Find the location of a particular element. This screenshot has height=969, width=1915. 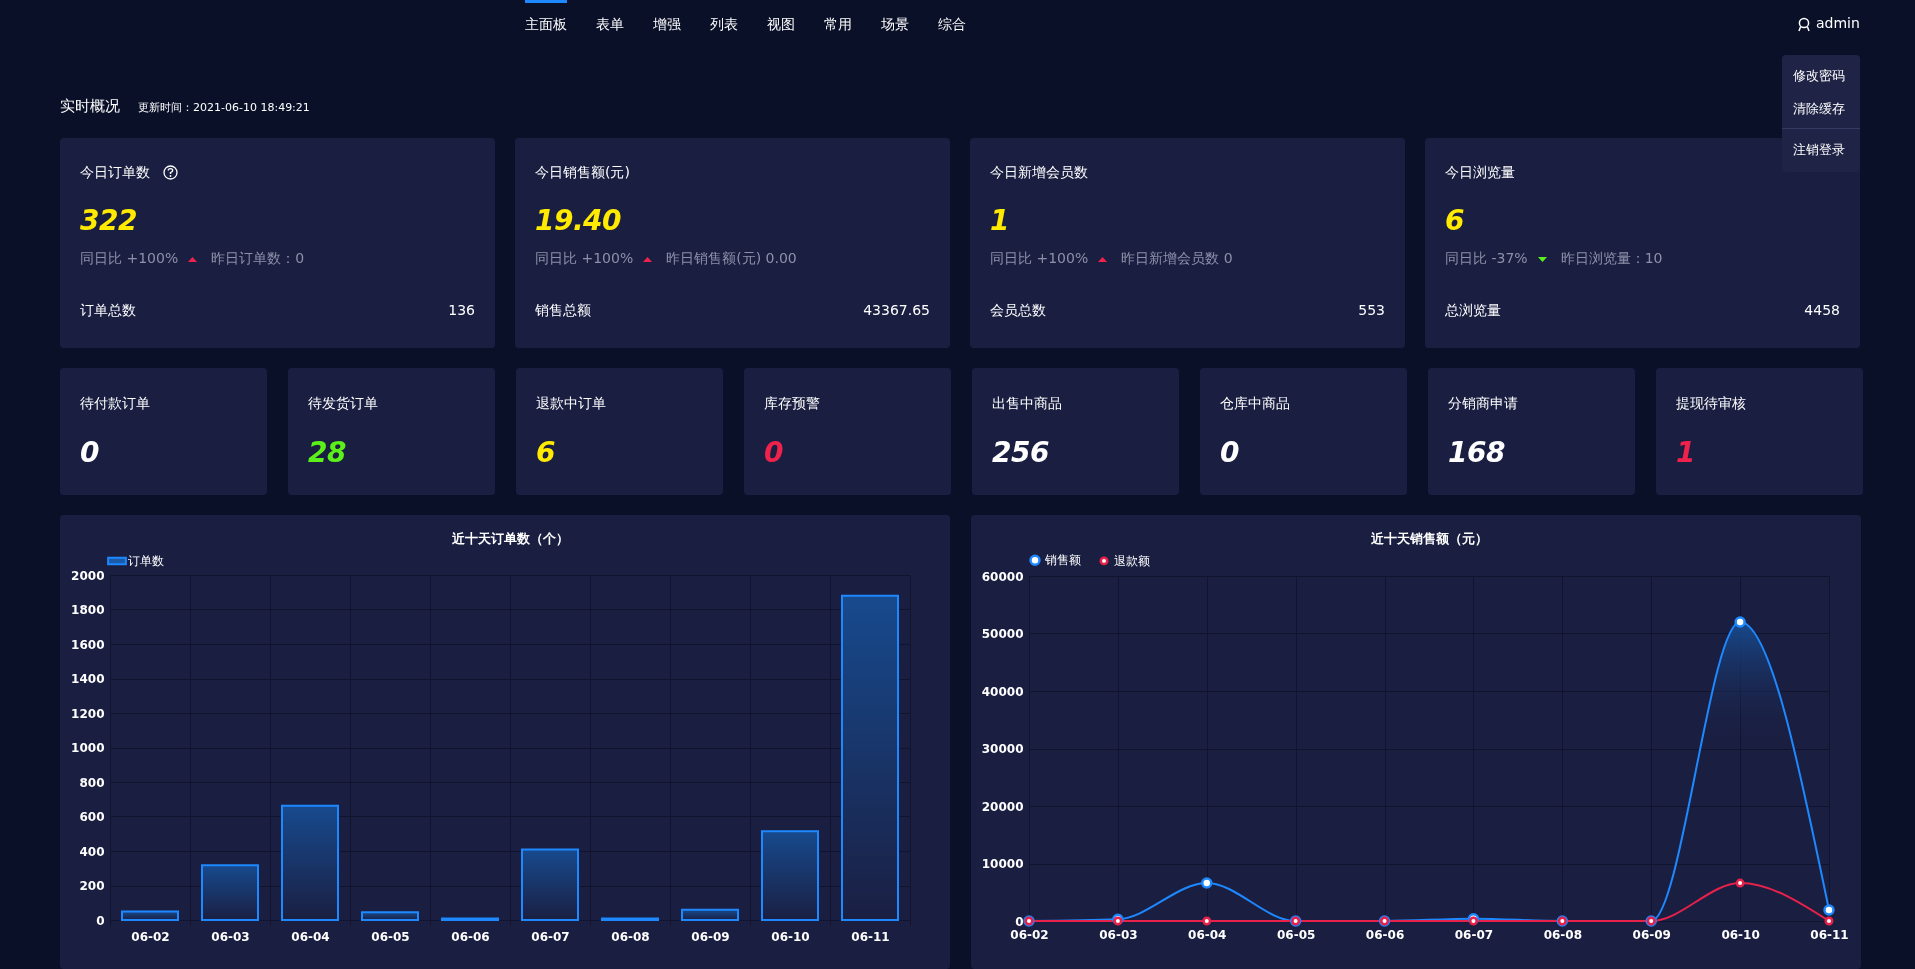

y-tick-label: 1200 is located at coordinates (88, 713).